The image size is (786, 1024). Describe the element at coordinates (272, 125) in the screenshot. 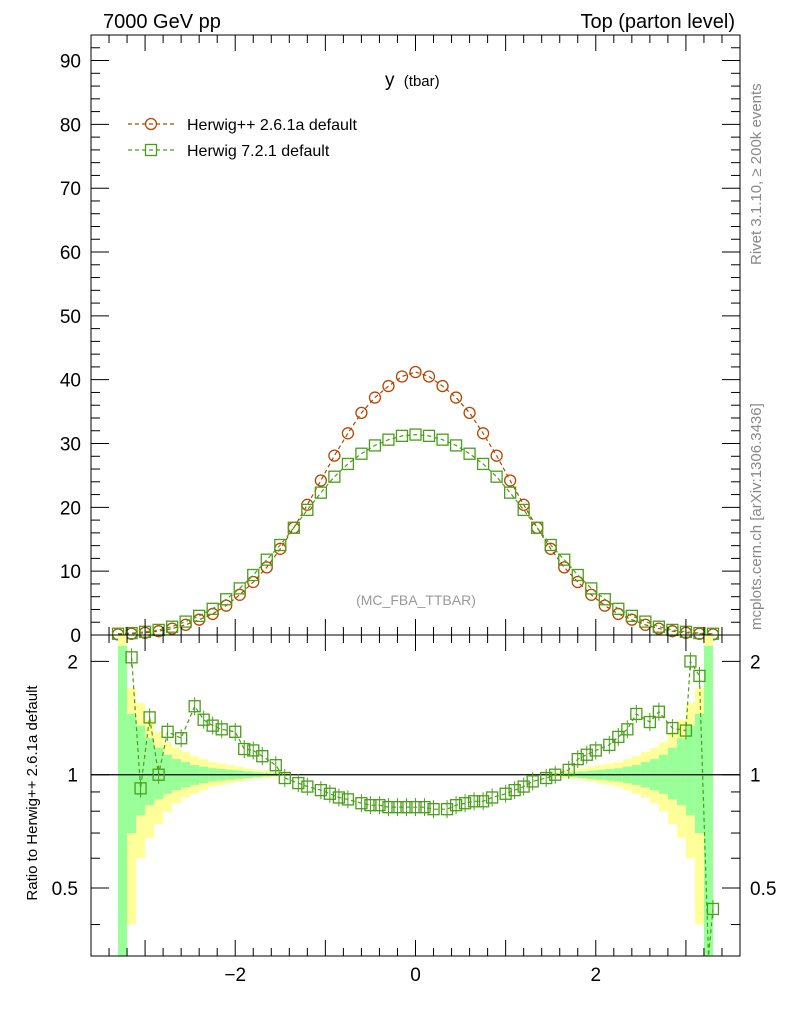

I see `legend-label-herwig-pp: Herwig++ 2.6.1a default` at that location.